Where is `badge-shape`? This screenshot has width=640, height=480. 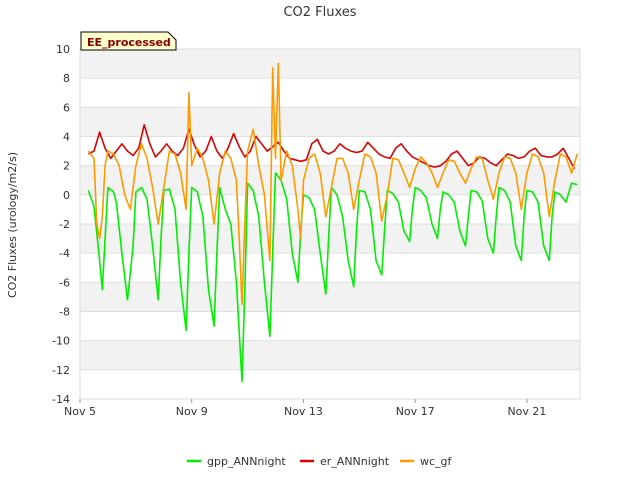 badge-shape is located at coordinates (128, 41).